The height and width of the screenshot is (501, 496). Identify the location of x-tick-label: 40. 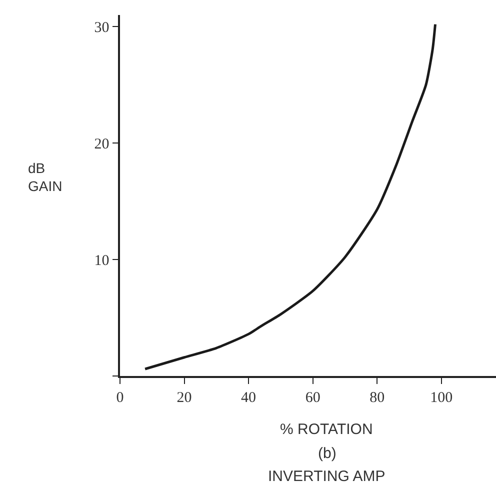
(248, 398).